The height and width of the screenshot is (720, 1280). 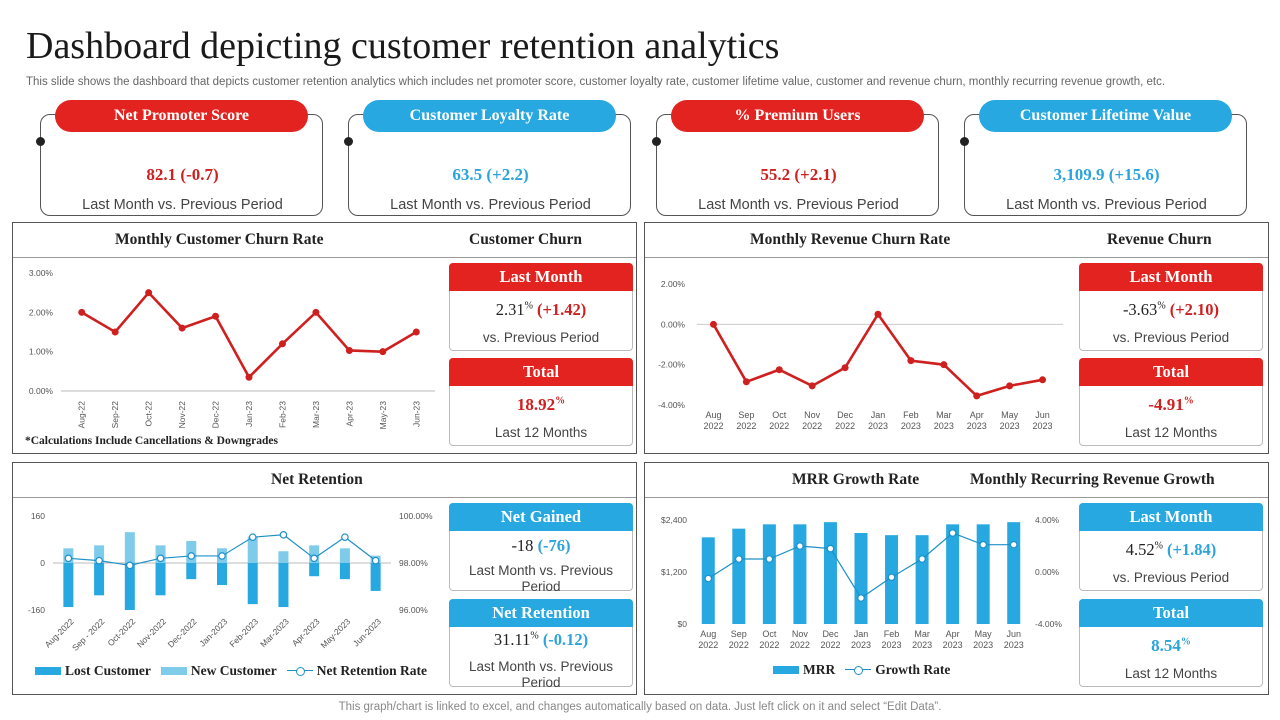 What do you see at coordinates (383, 415) in the screenshot?
I see `x-tick-label: May-23` at bounding box center [383, 415].